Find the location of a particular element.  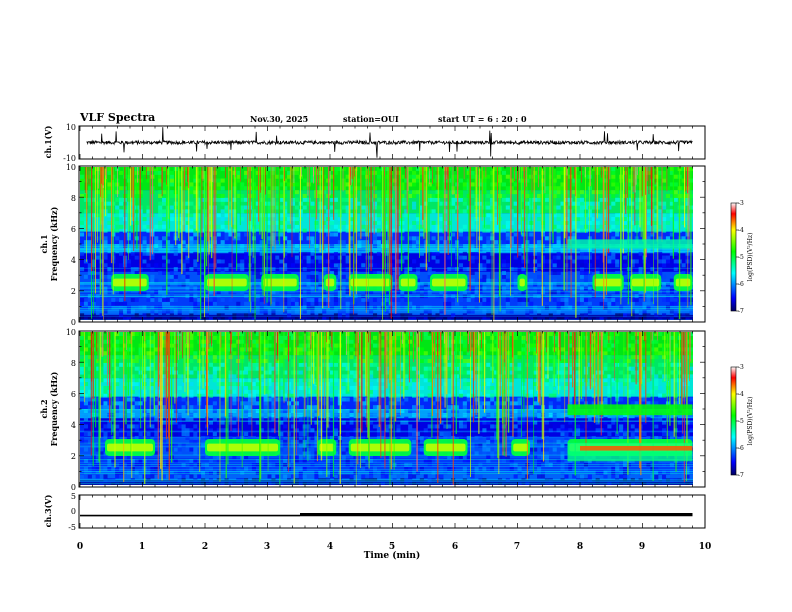

band-core is located at coordinates (280, 282).